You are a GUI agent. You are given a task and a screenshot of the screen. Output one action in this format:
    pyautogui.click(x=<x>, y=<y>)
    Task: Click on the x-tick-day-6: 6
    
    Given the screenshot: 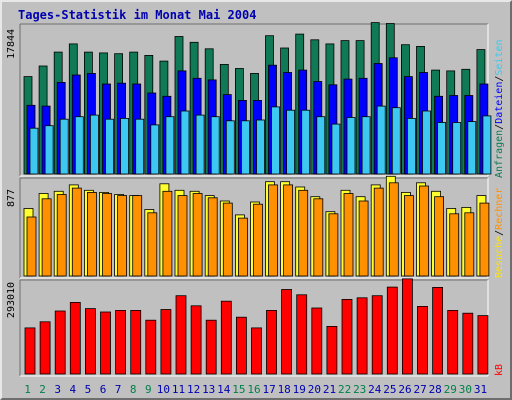 What is the action you would take?
    pyautogui.click(x=103, y=389)
    